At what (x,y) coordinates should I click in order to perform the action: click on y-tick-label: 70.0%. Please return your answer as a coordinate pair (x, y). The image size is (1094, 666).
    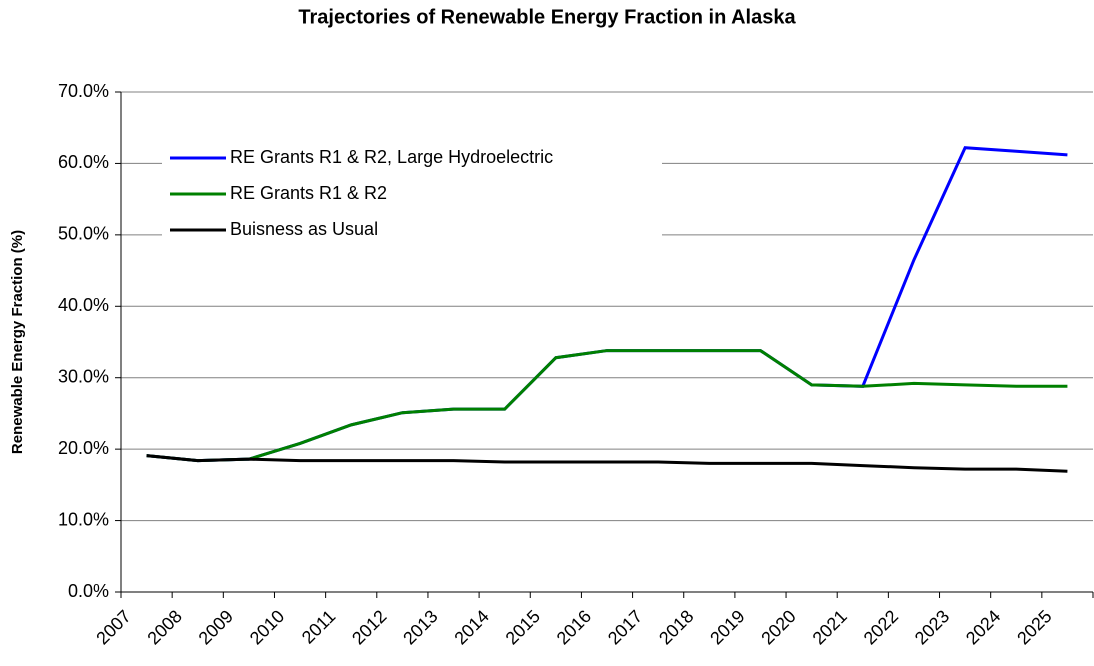
    Looking at the image, I should click on (83, 91).